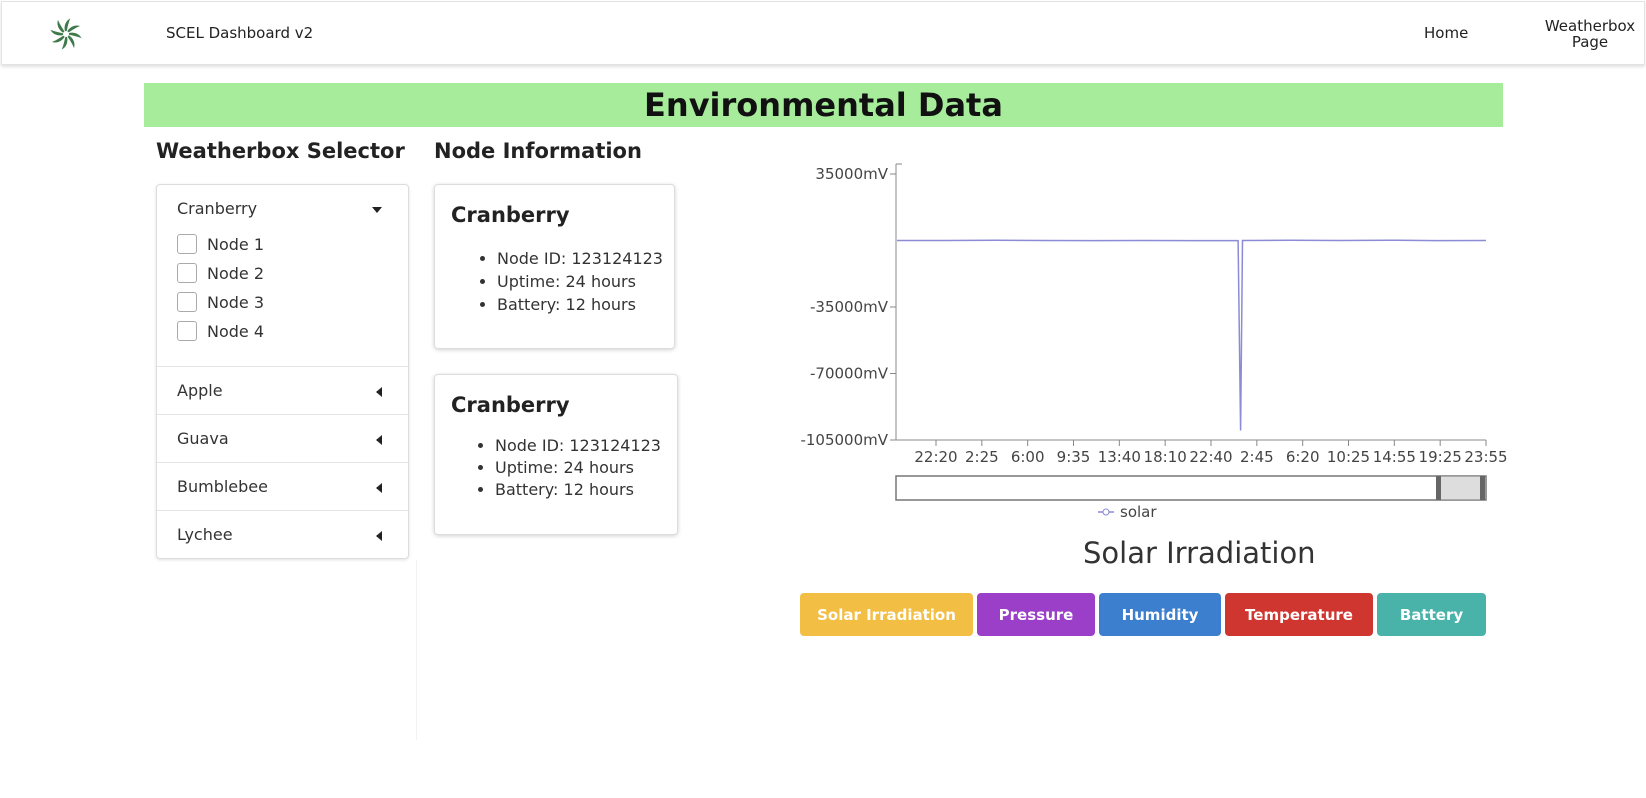  Describe the element at coordinates (236, 273) in the screenshot. I see `node-label: Node 2` at that location.